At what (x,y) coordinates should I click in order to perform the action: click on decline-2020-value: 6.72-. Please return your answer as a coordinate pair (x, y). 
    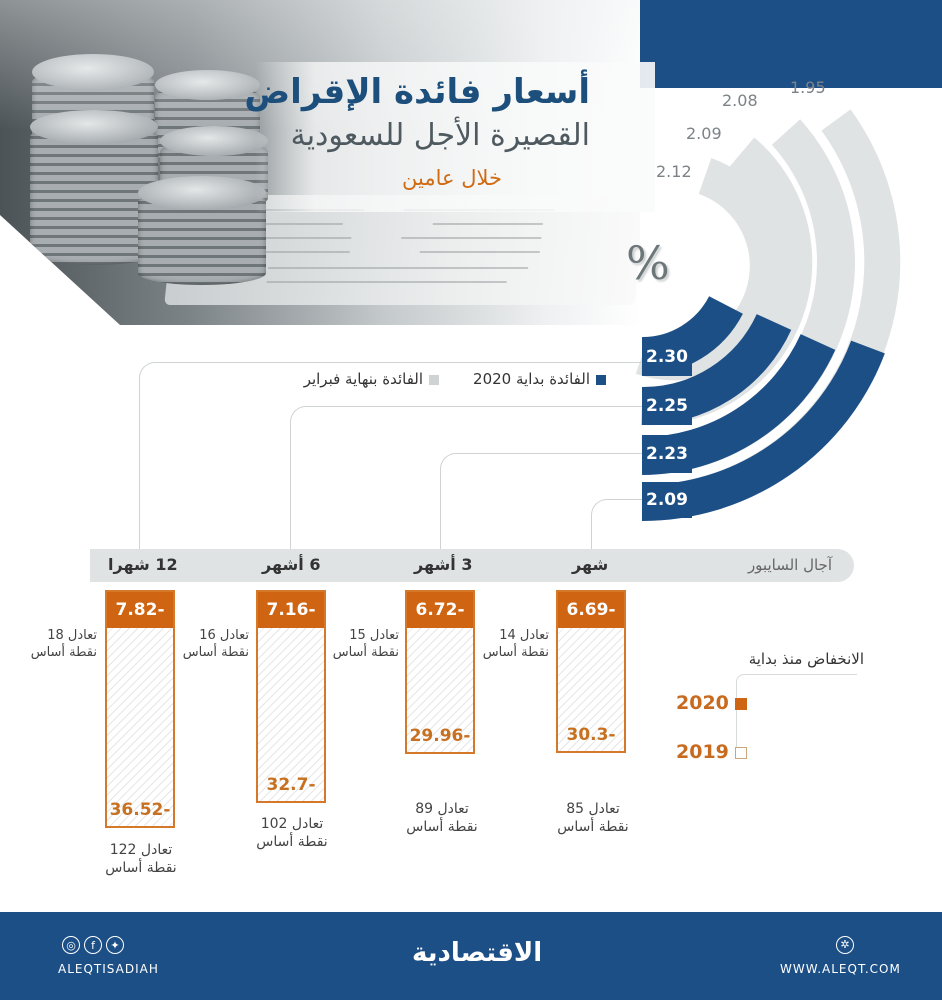
    Looking at the image, I should click on (440, 610).